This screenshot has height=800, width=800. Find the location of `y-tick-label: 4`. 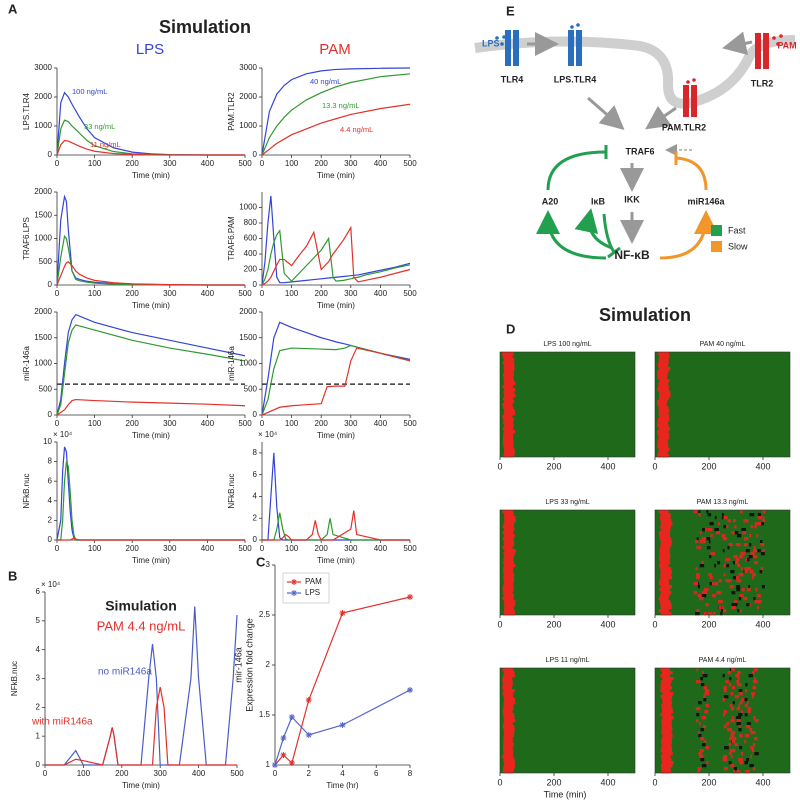

y-tick-label: 4 is located at coordinates (255, 496).